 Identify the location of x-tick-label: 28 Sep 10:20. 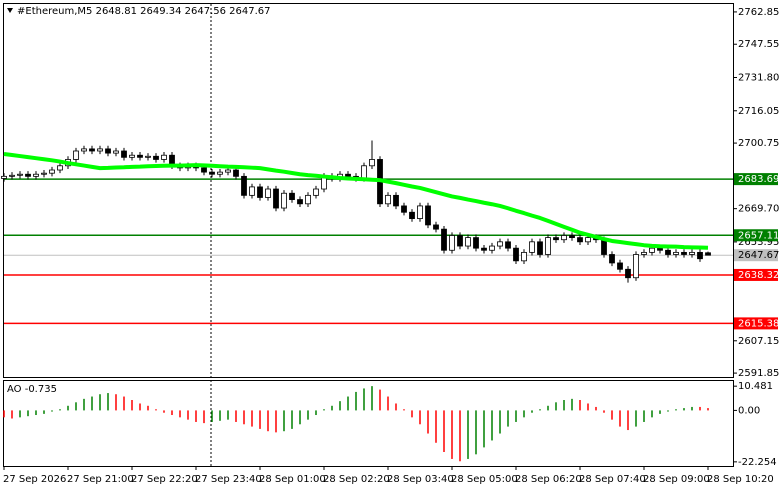
(740, 479).